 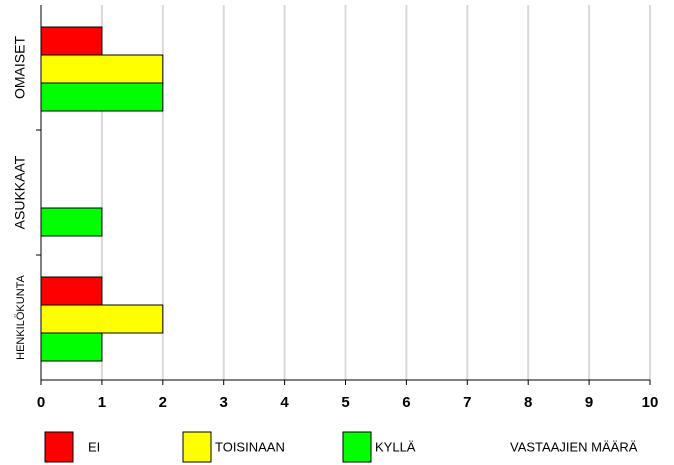 I want to click on legend-label: TOISINAAN, so click(x=250, y=446).